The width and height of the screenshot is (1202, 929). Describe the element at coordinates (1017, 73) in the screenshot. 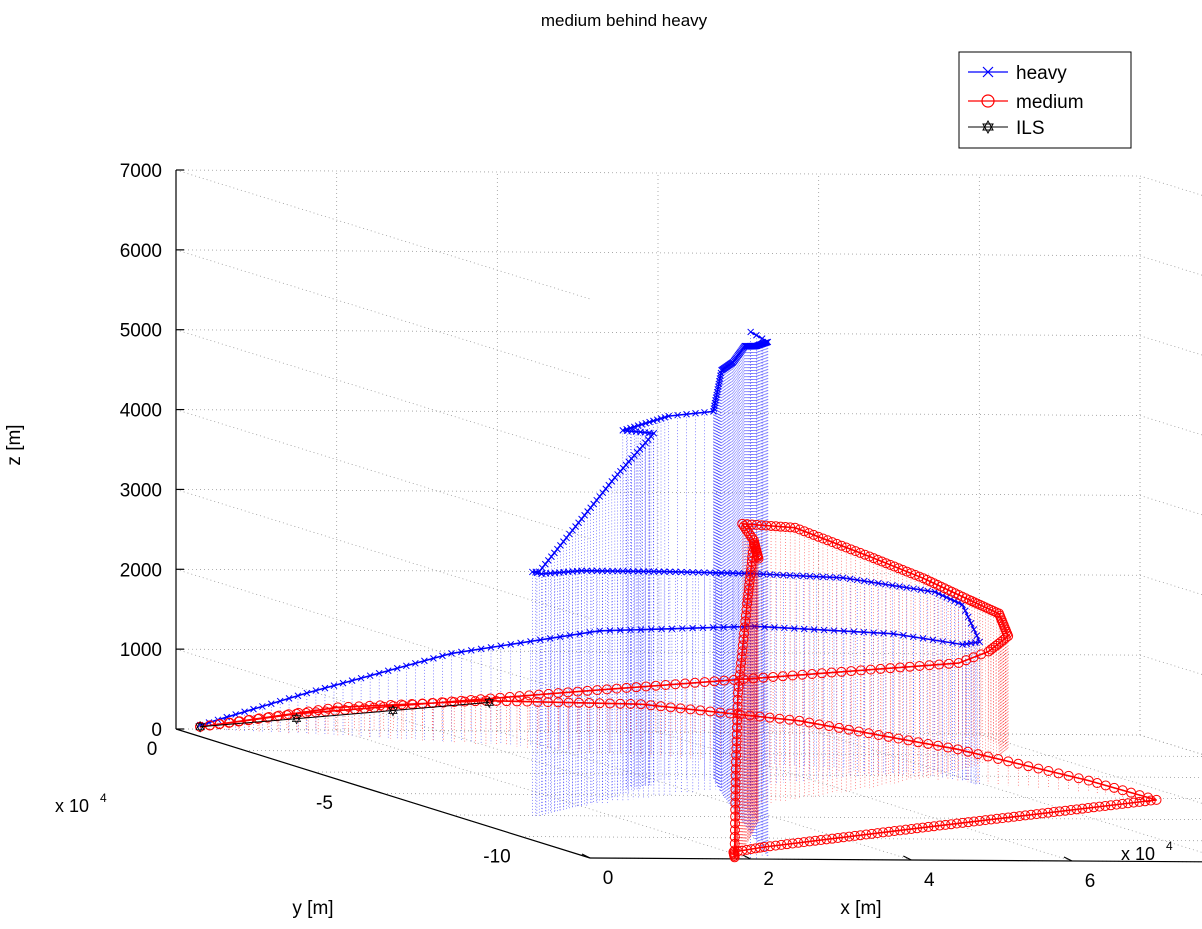

I see `legend-item-heavy: heavy` at that location.